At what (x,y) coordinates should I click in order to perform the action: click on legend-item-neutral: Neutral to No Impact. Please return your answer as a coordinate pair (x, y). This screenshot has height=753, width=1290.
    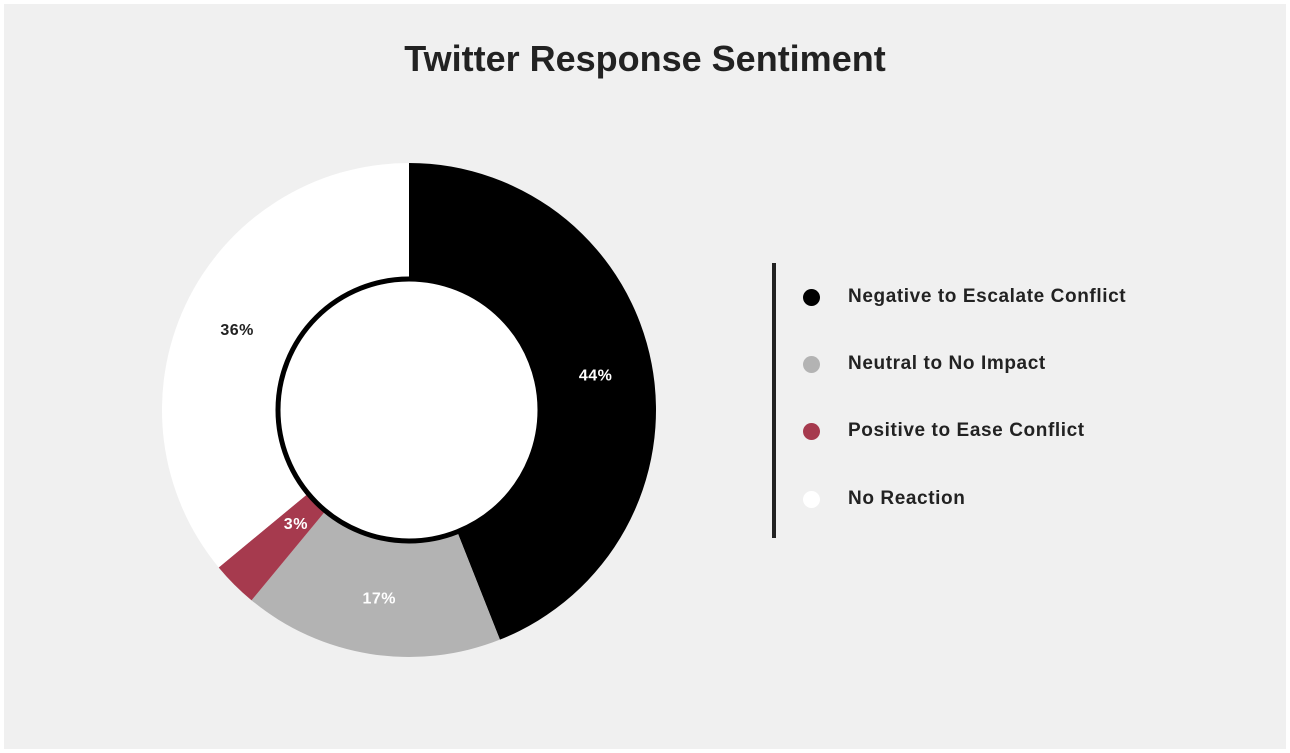
    Looking at the image, I should click on (924, 364).